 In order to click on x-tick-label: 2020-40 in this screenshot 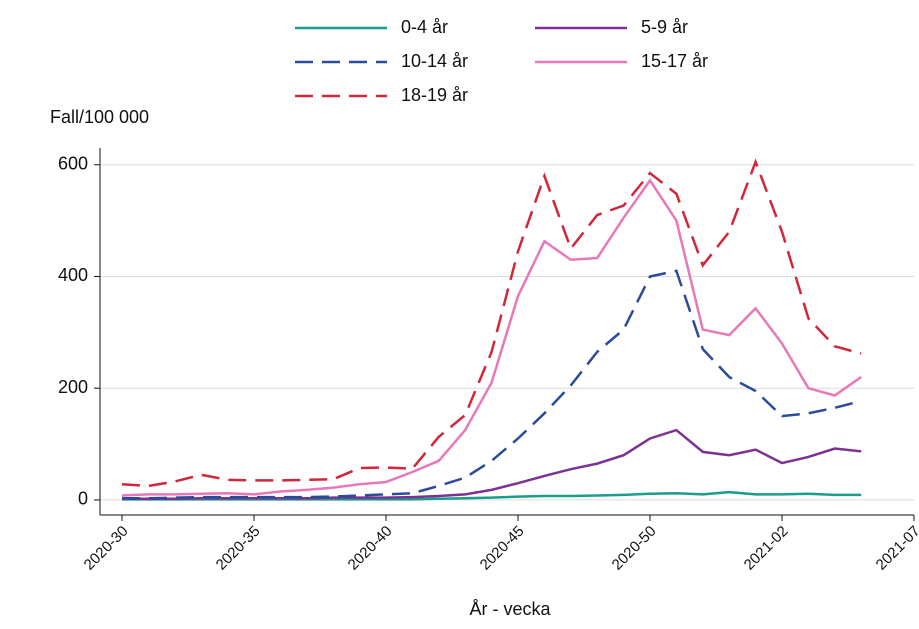, I will do `click(370, 548)`.